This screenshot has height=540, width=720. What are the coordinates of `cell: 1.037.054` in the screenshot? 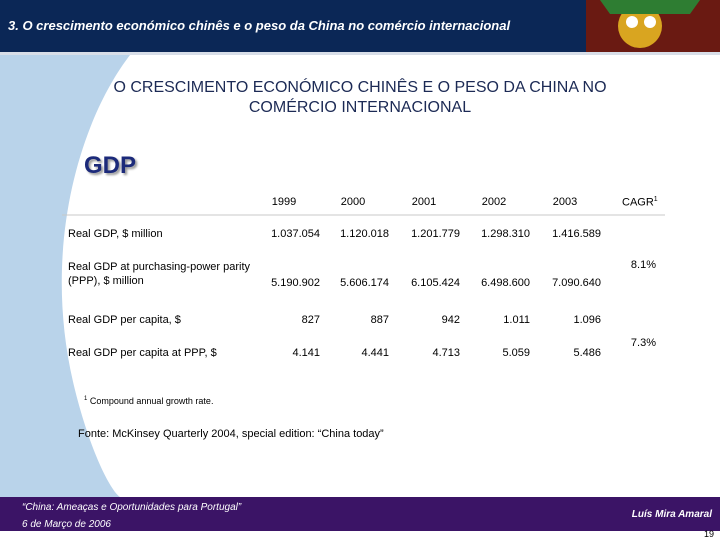 It's located at (295, 234).